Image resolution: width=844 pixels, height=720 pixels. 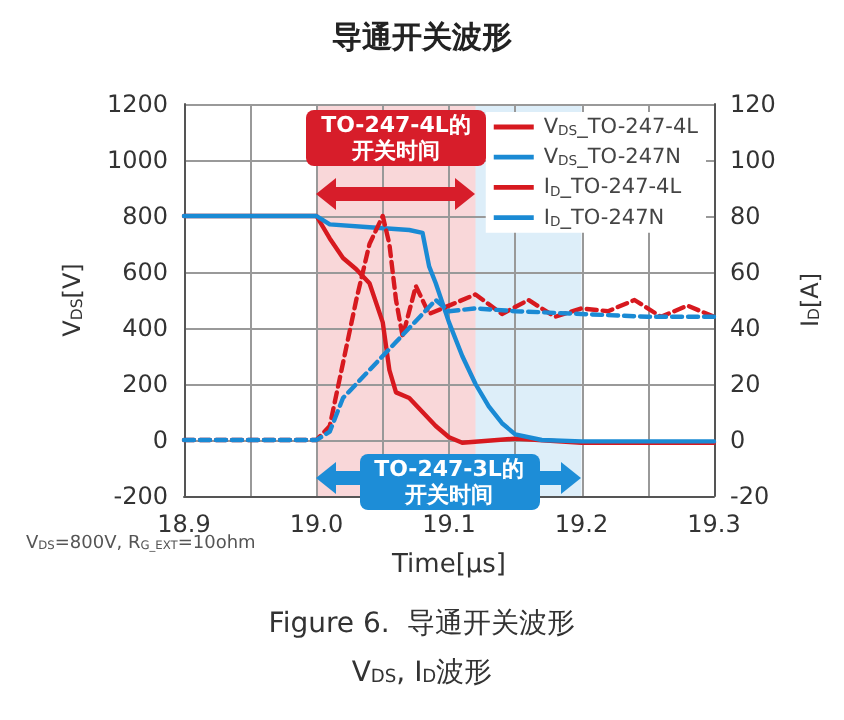 What do you see at coordinates (745, 272) in the screenshot?
I see `y2-tick-label: 60` at bounding box center [745, 272].